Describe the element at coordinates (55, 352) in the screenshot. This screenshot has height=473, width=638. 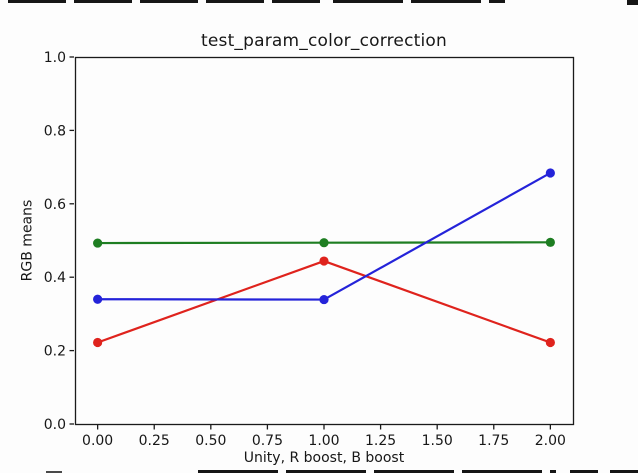
I see `y-tick-label: 0.2` at that location.